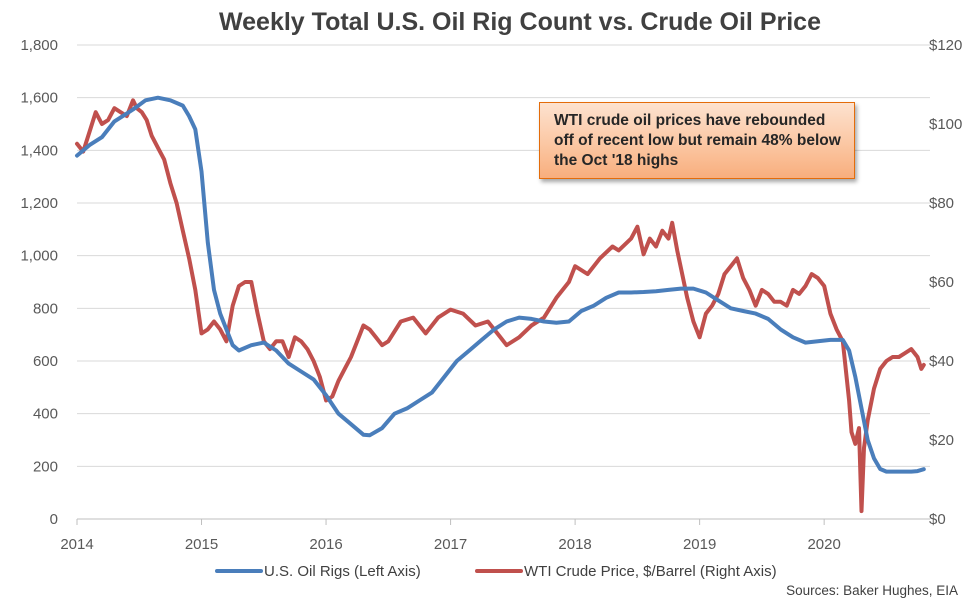 This screenshot has width=975, height=601. Describe the element at coordinates (650, 571) in the screenshot. I see `legend-label: WTI Crude Price, $/Barrel (Right Axis)` at that location.